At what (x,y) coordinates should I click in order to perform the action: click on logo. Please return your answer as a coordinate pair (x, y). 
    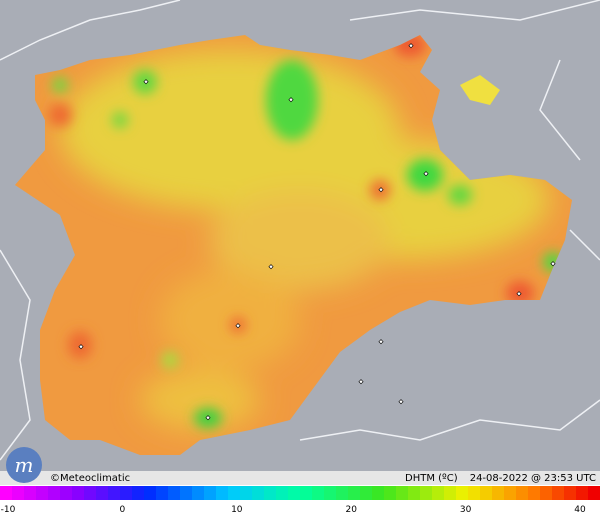
    Looking at the image, I should click on (24, 465).